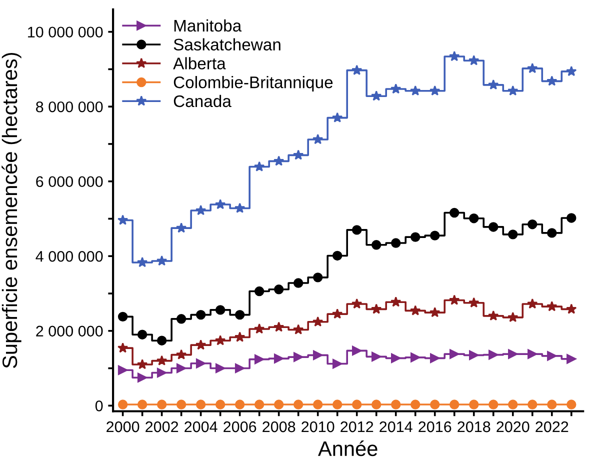  I want to click on x-tick-label: 2014, so click(396, 426).